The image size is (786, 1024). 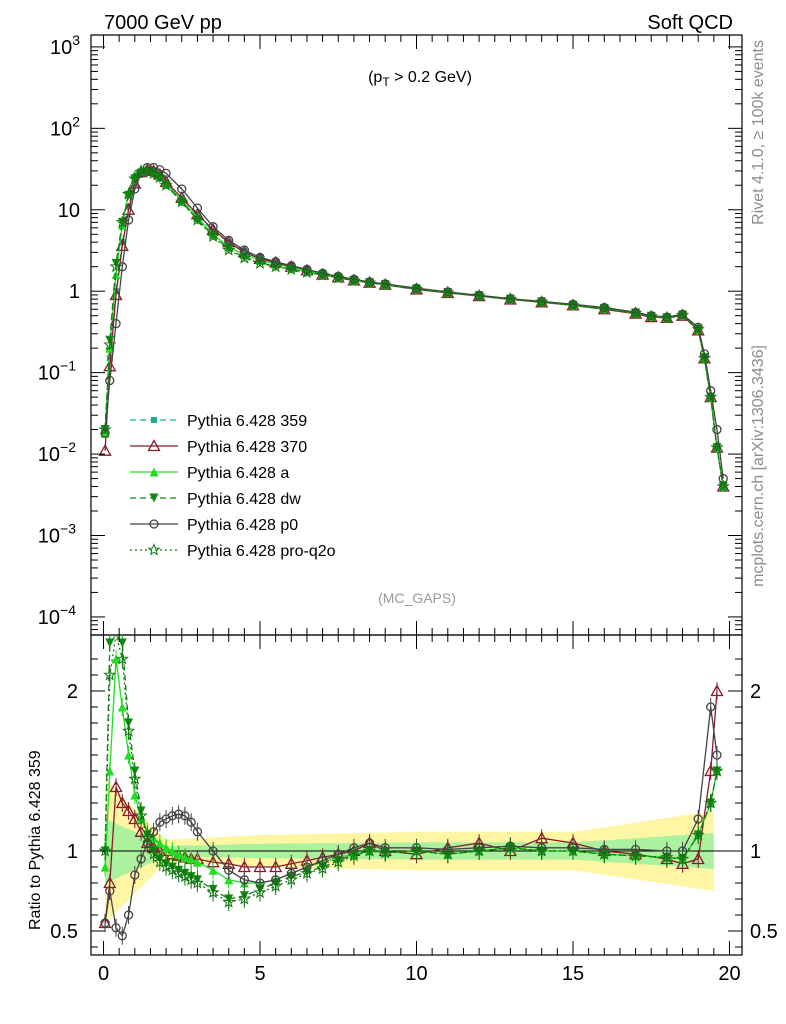 I want to click on header-left-title: 7000 GeV pp, so click(x=163, y=23).